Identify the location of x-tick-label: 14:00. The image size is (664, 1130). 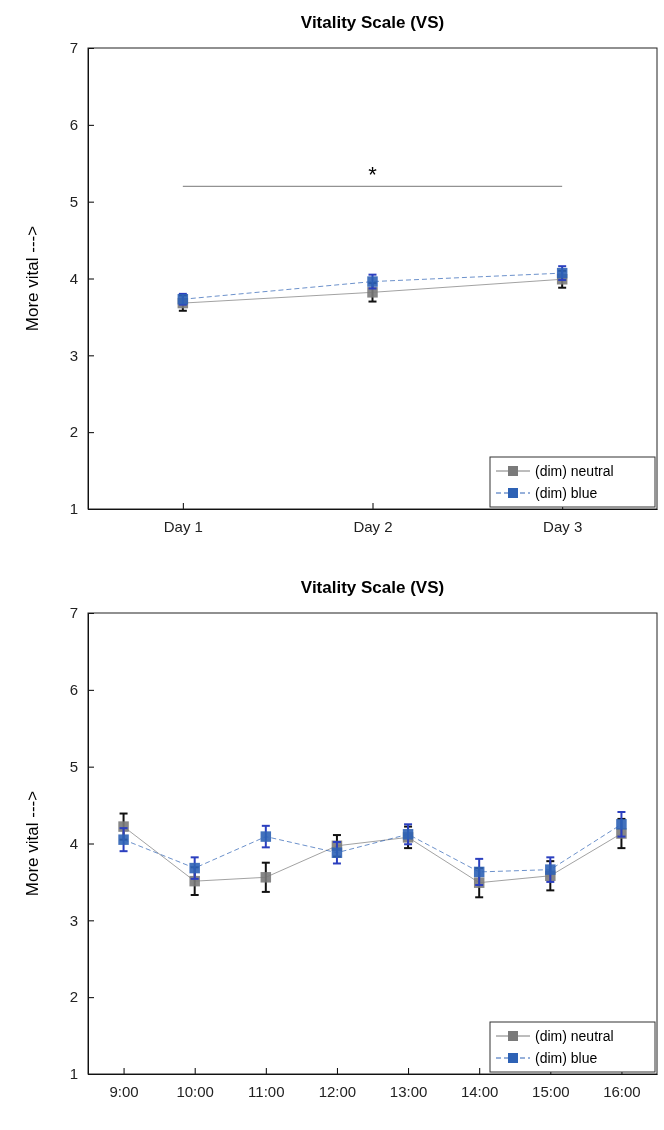
(479, 1091).